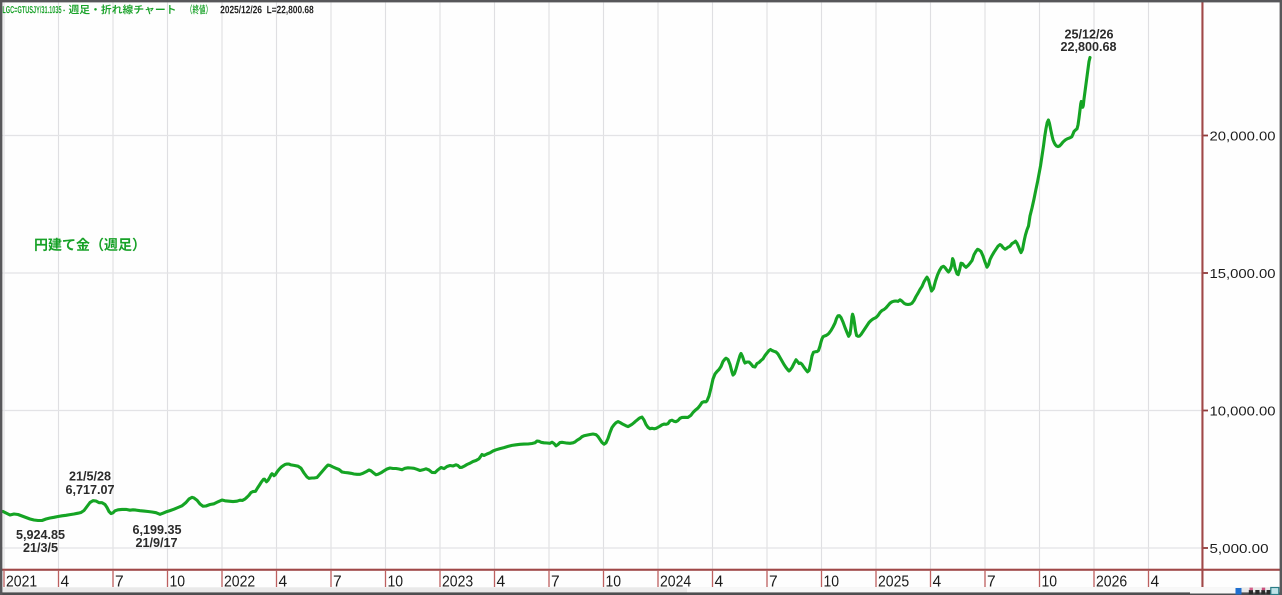  I want to click on svg-text: 10,000.00, so click(1243, 410).